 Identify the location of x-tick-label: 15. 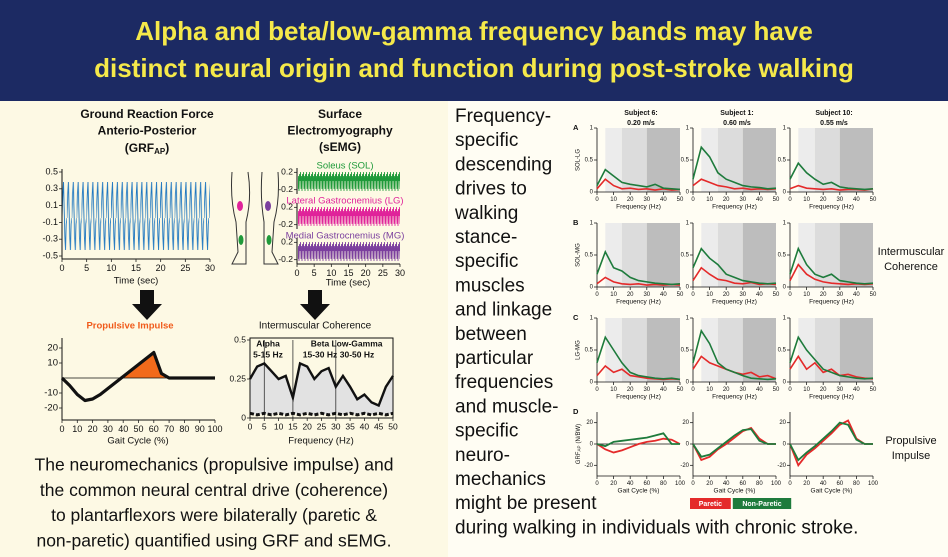
(348, 273).